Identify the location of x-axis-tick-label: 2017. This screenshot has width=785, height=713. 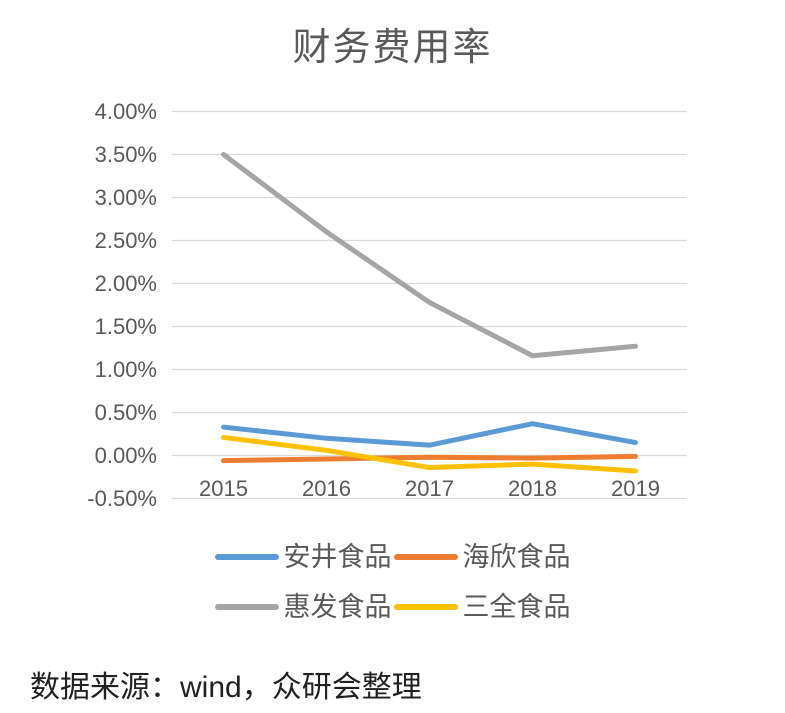
(429, 488).